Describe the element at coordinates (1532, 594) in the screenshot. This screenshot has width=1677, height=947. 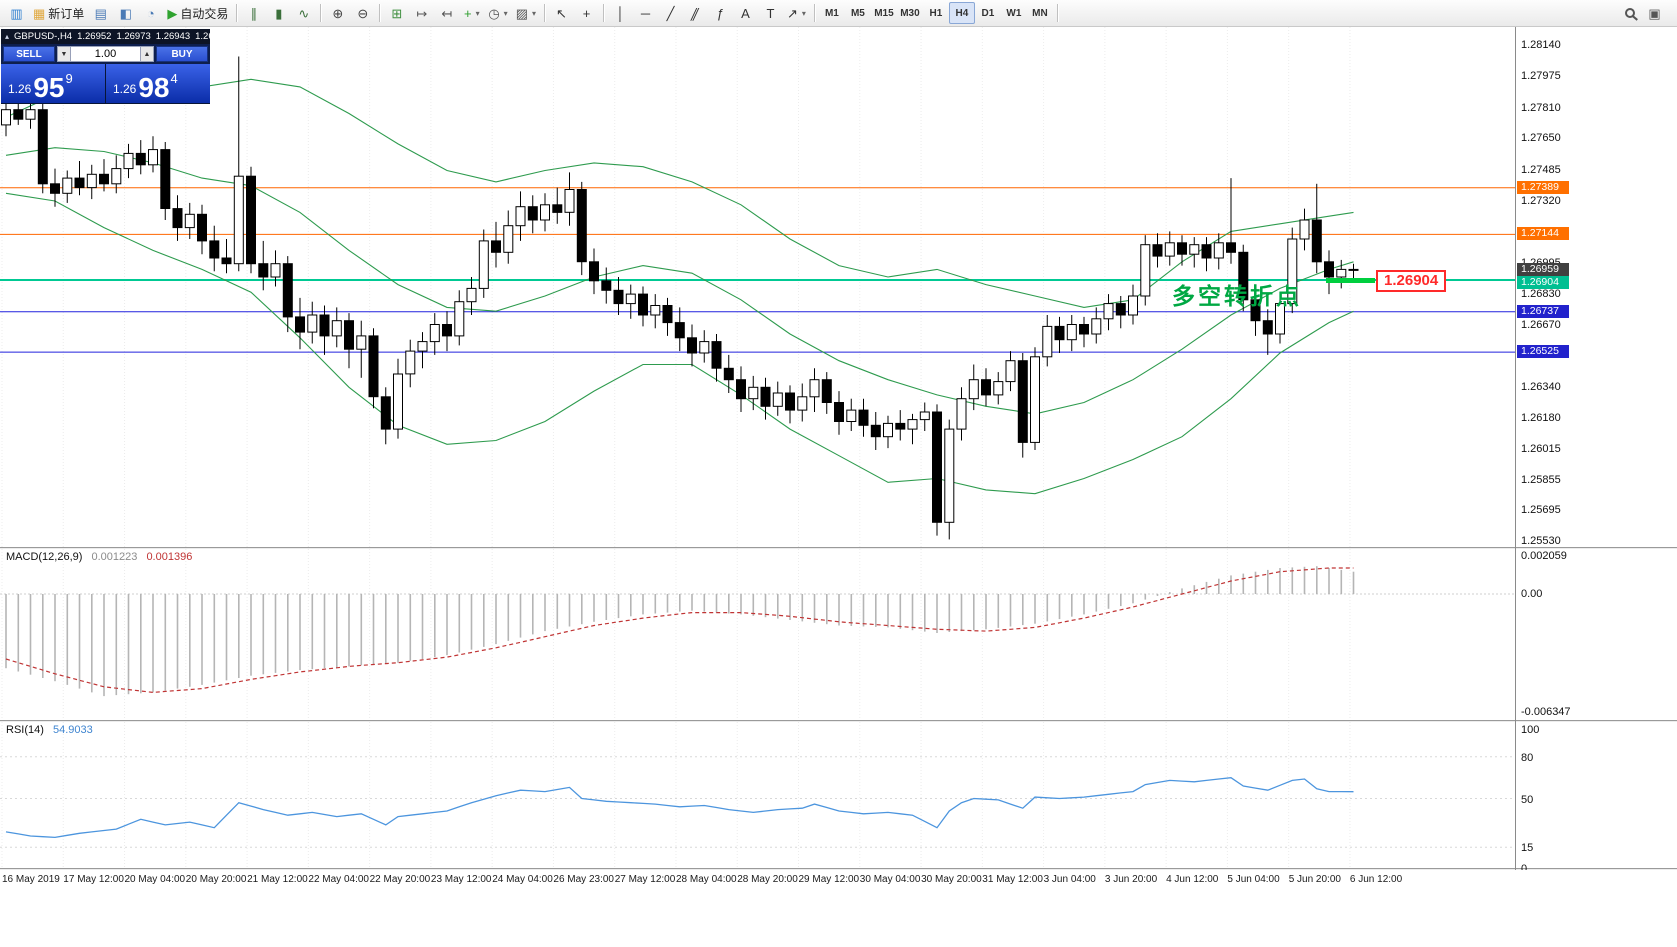
I see `axis-label: 0.00` at that location.